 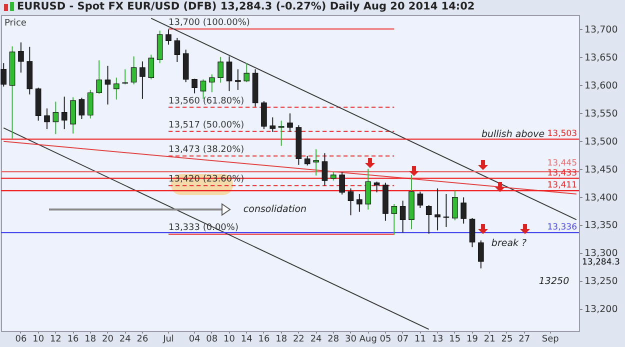 What do you see at coordinates (562, 185) in the screenshot?
I see `ref-line-label: 13,411` at bounding box center [562, 185].